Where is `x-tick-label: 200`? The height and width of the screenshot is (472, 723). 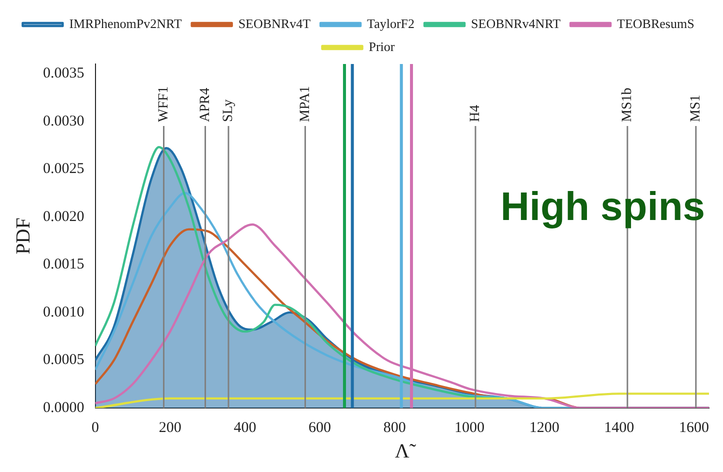 x-tick-label: 200 is located at coordinates (170, 428).